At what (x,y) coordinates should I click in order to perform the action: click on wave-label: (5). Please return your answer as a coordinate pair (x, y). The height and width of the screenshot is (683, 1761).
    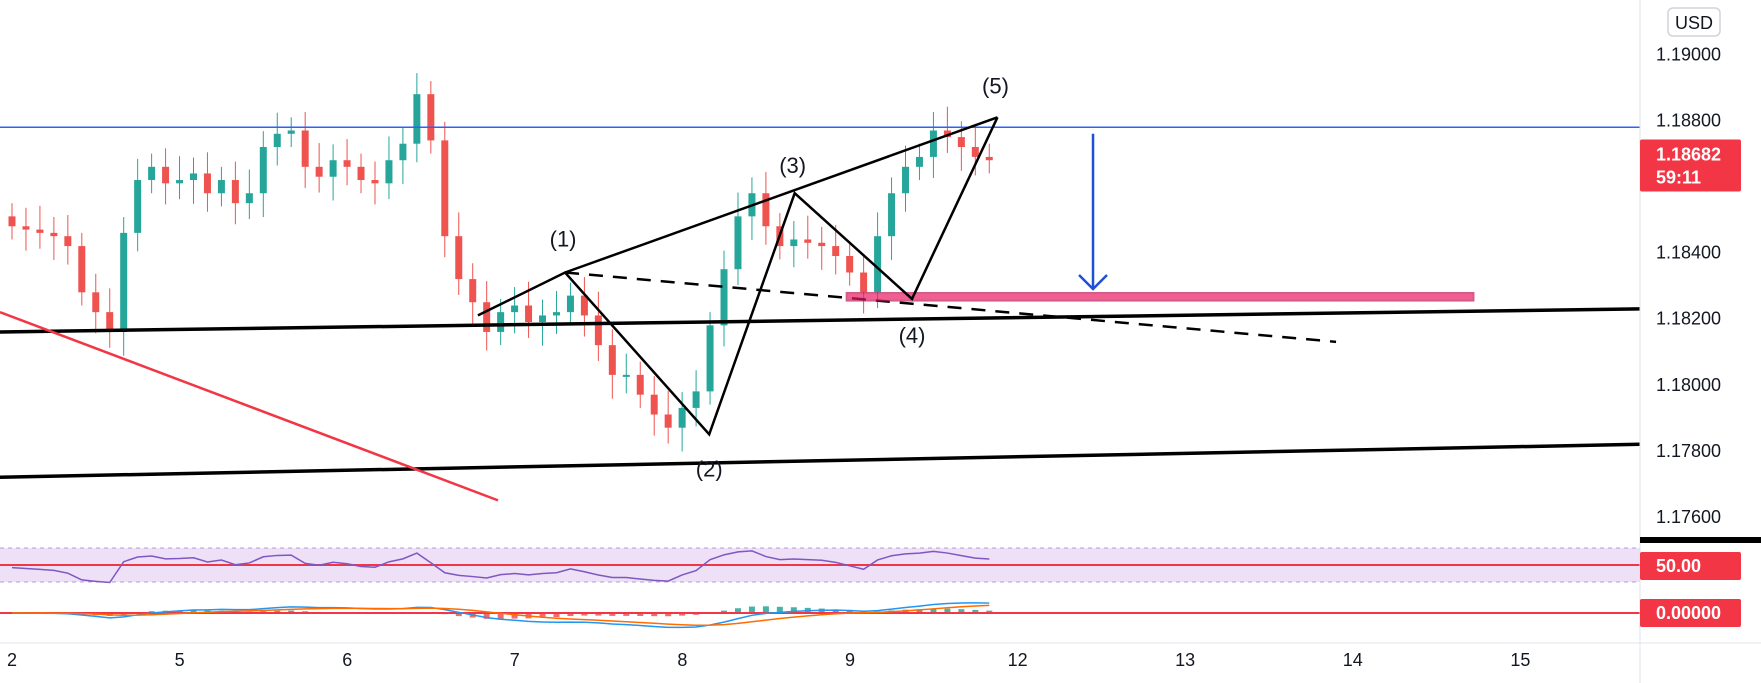
    Looking at the image, I should click on (995, 85).